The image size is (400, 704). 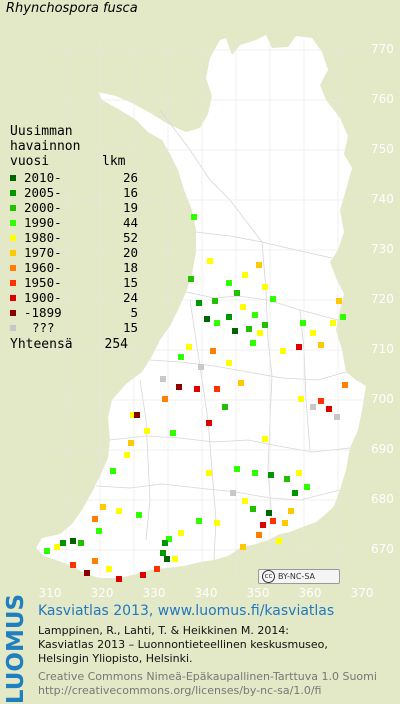 What do you see at coordinates (43, 267) in the screenshot?
I see `legend-period: 1960-` at bounding box center [43, 267].